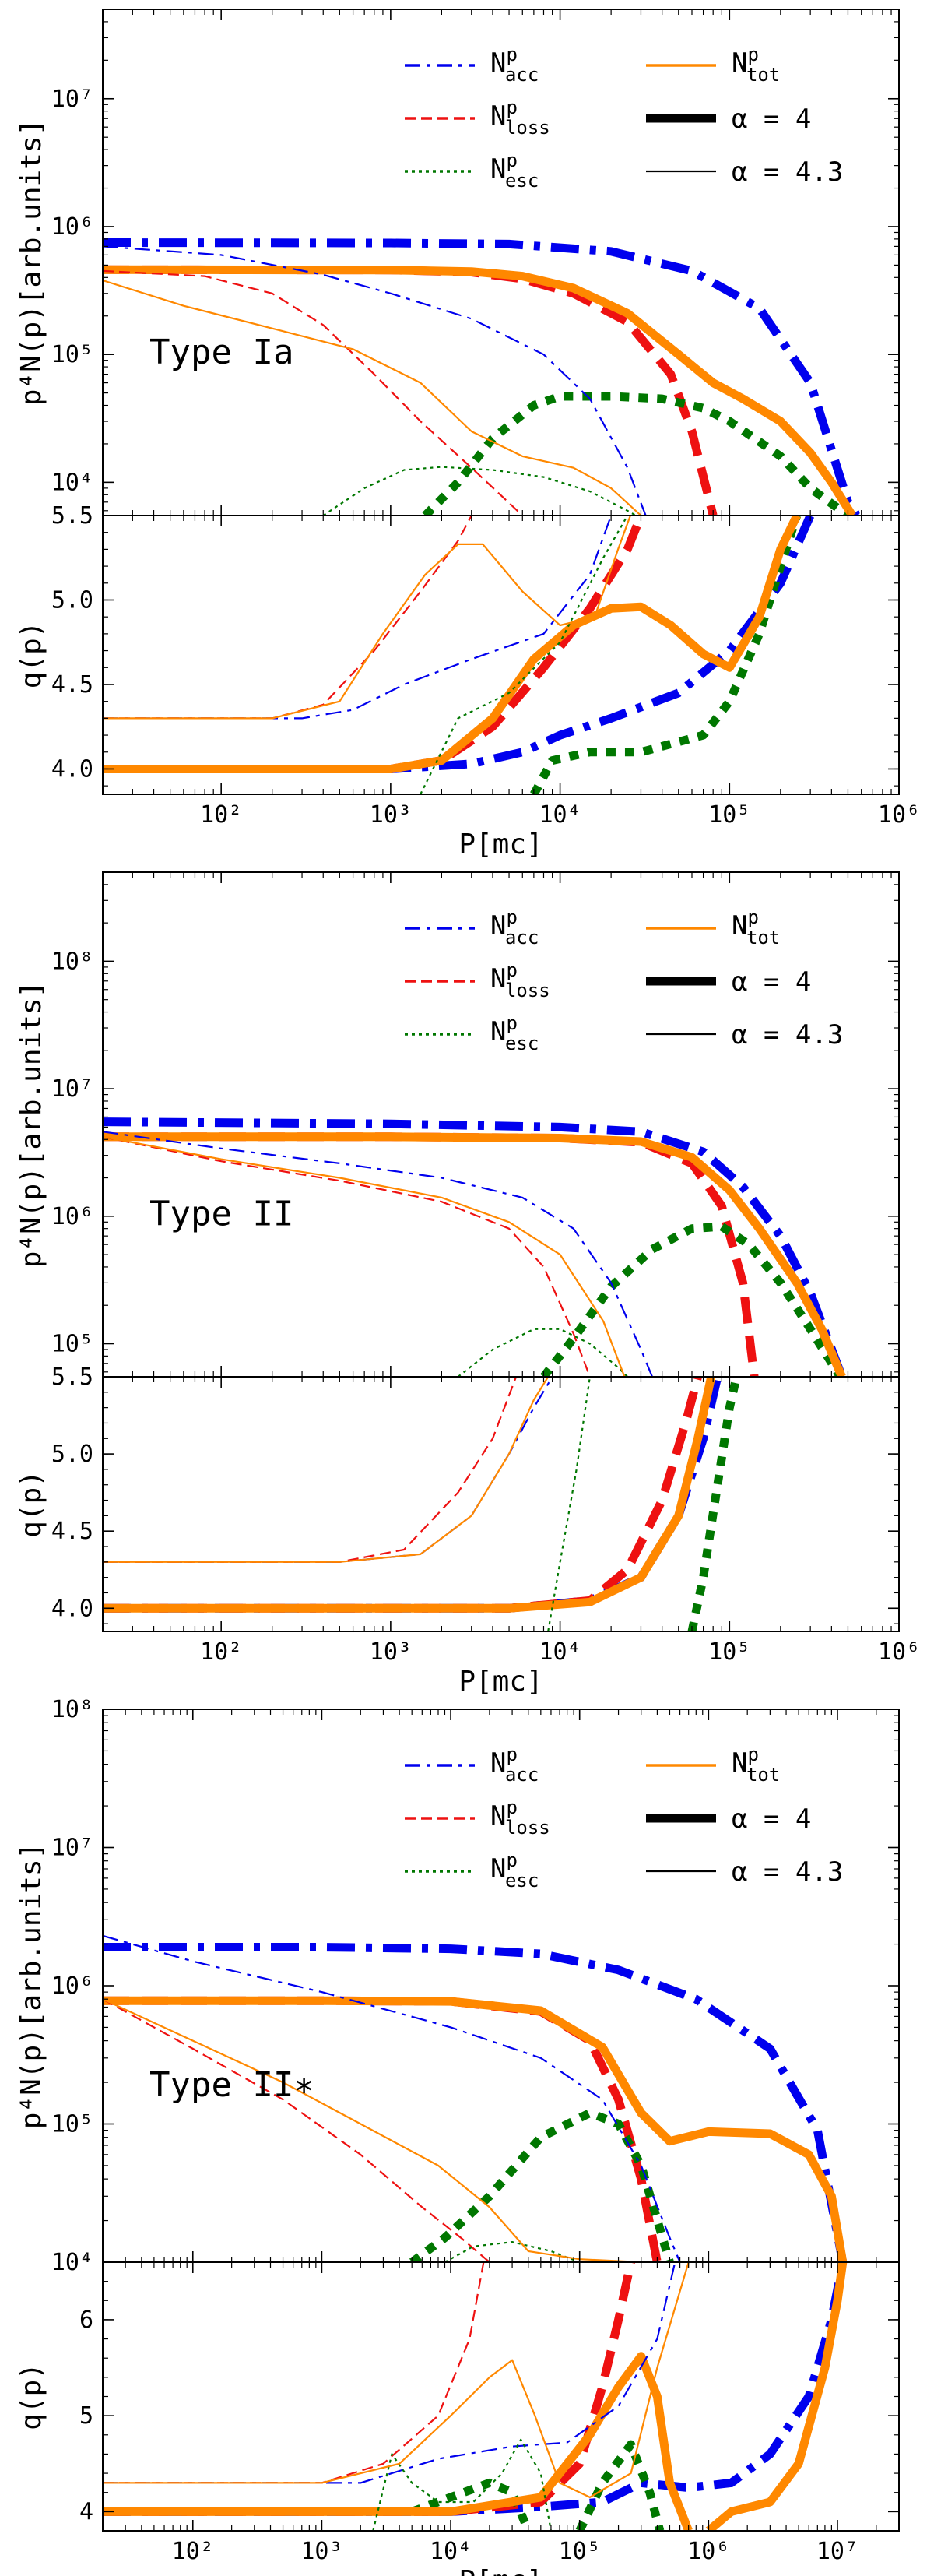 The width and height of the screenshot is (934, 2576). Describe the element at coordinates (321, 2551) in the screenshot. I see `x-tick-label: 10³` at that location.